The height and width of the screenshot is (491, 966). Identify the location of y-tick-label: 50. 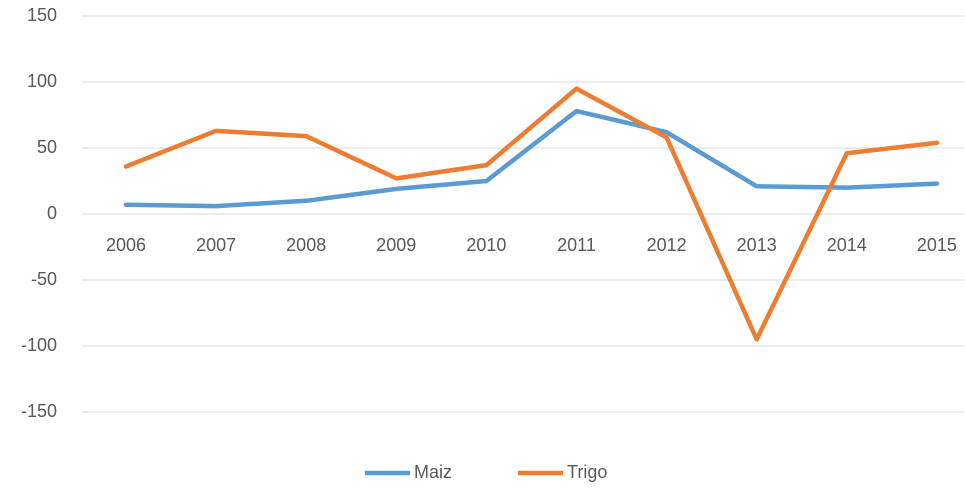
(47, 147).